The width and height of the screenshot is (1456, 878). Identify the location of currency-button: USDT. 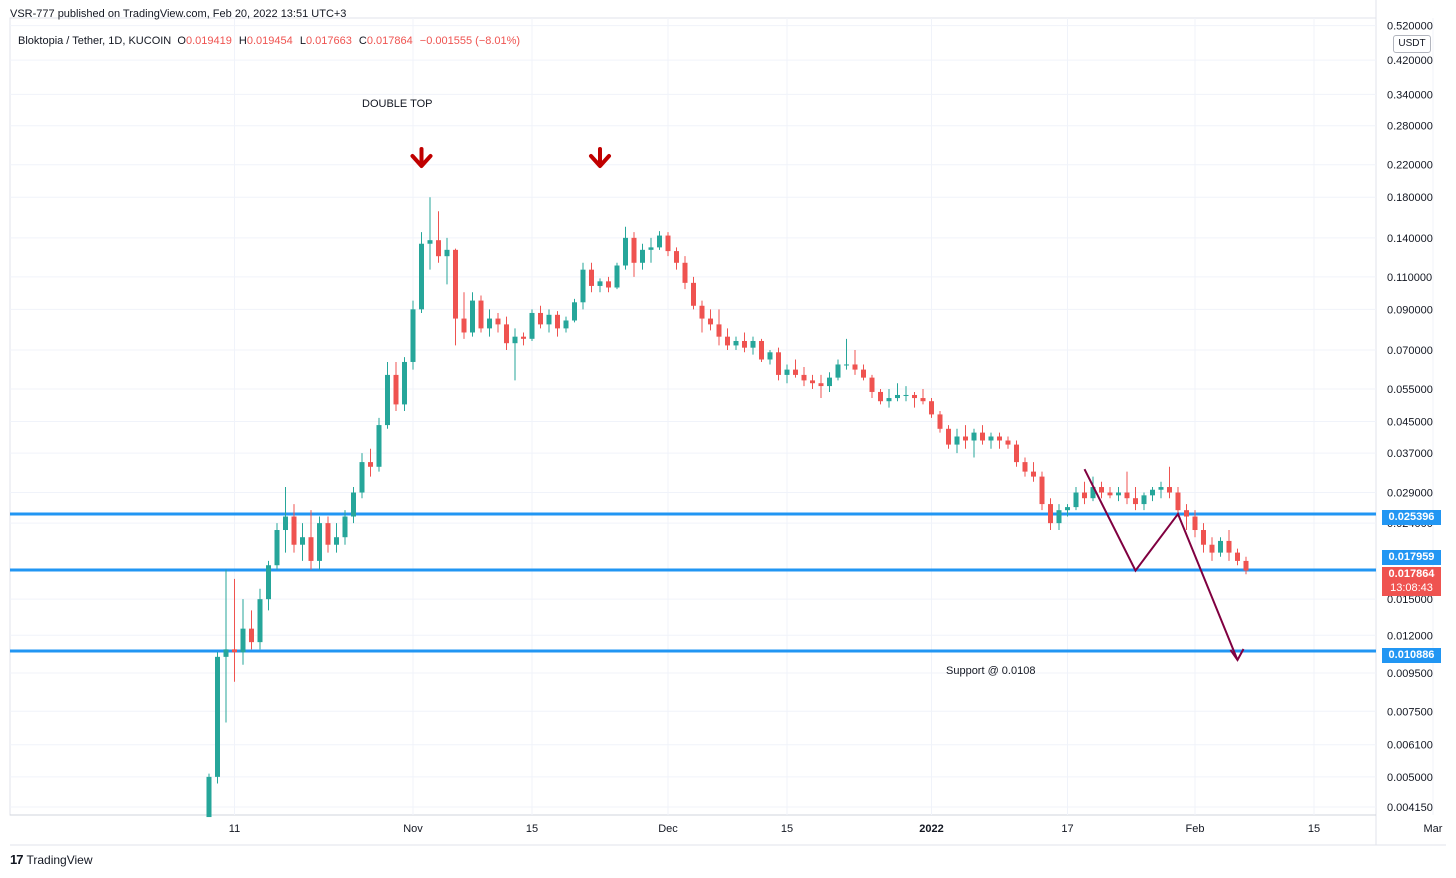
(1412, 44).